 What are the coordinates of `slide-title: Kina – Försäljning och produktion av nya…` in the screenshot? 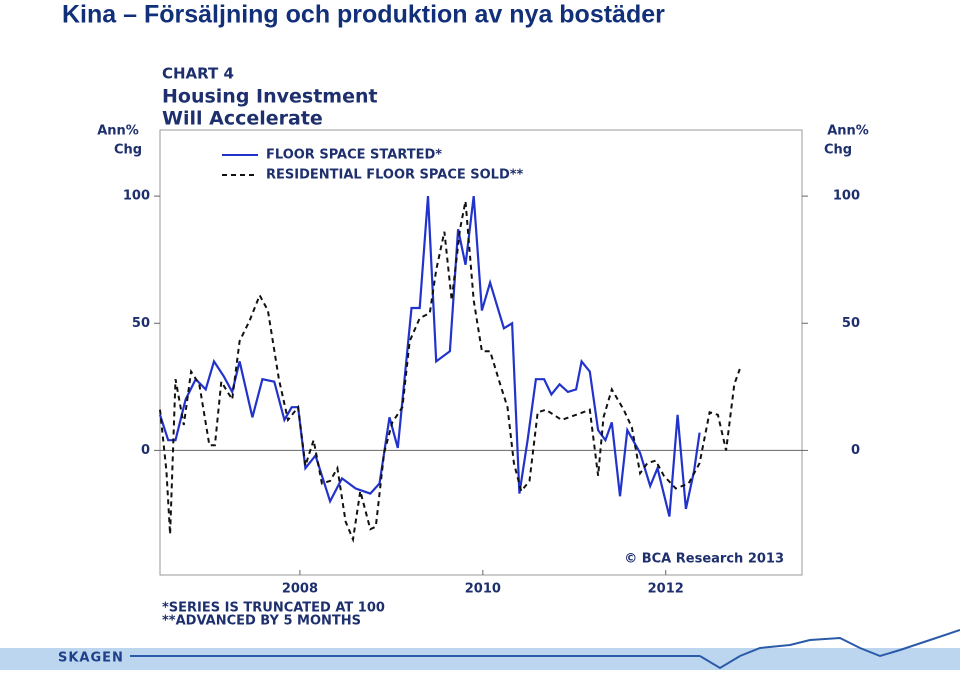 It's located at (363, 15).